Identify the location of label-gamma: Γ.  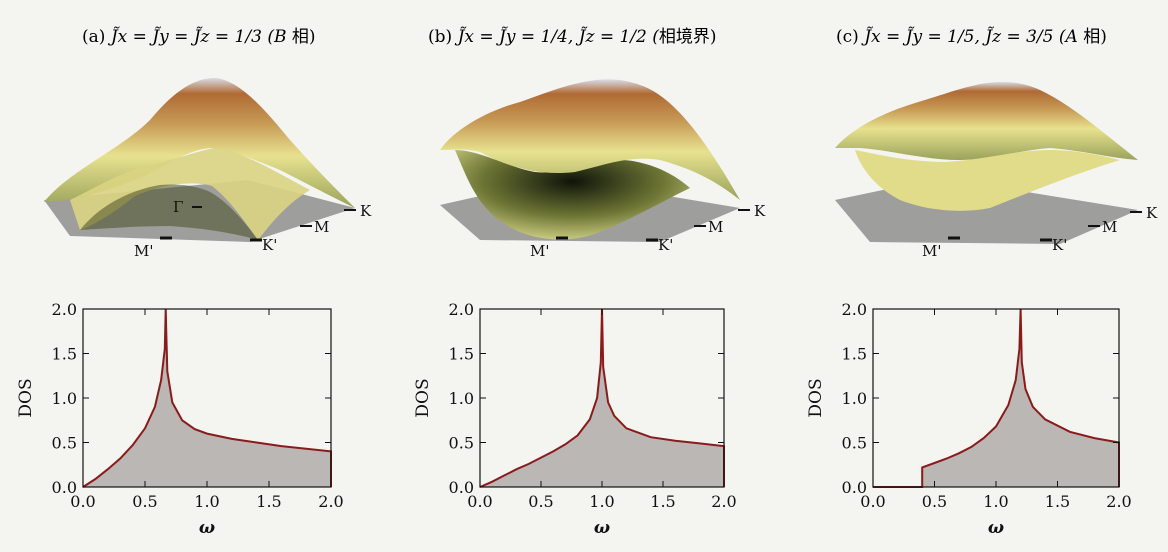
(178, 207).